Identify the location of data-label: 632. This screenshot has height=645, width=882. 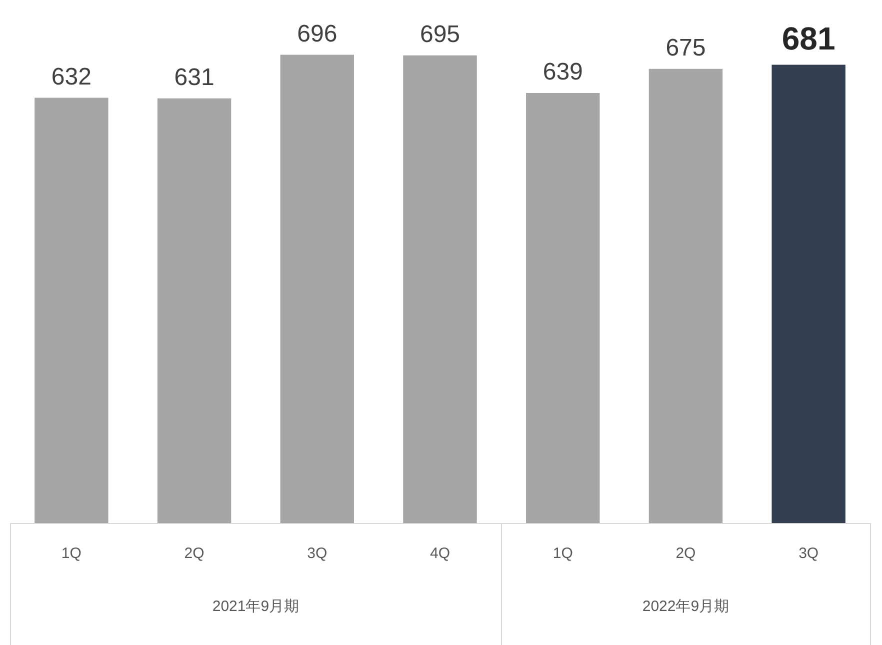
(71, 76).